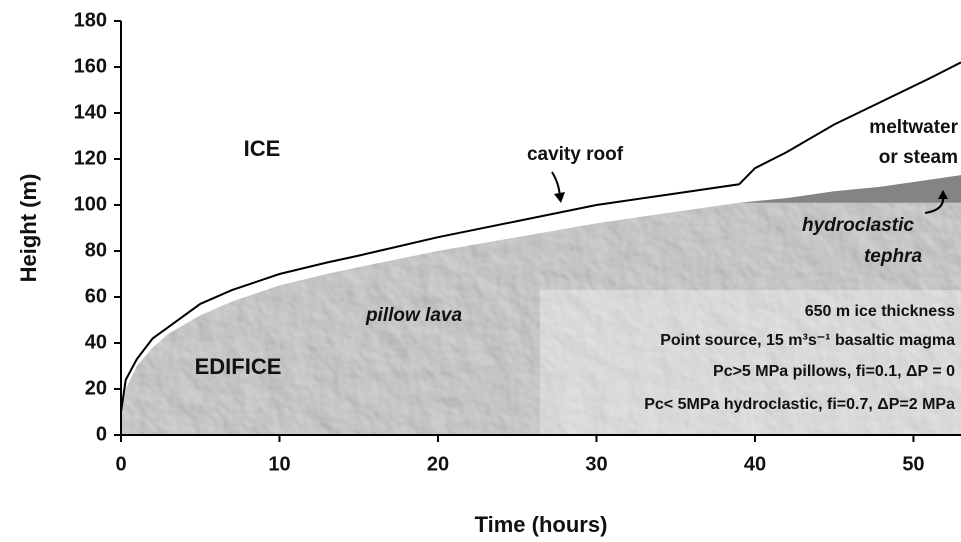  I want to click on y-tick-label: 80, so click(96, 250).